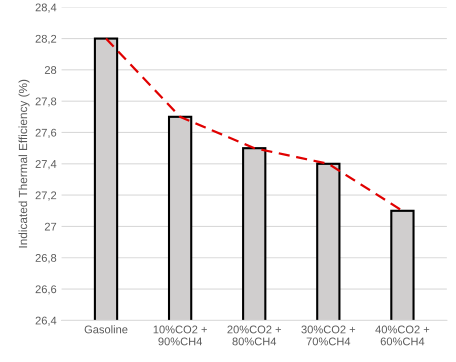 Image resolution: width=456 pixels, height=362 pixels. What do you see at coordinates (46, 165) in the screenshot?
I see `y-tick-label: 27,4` at bounding box center [46, 165].